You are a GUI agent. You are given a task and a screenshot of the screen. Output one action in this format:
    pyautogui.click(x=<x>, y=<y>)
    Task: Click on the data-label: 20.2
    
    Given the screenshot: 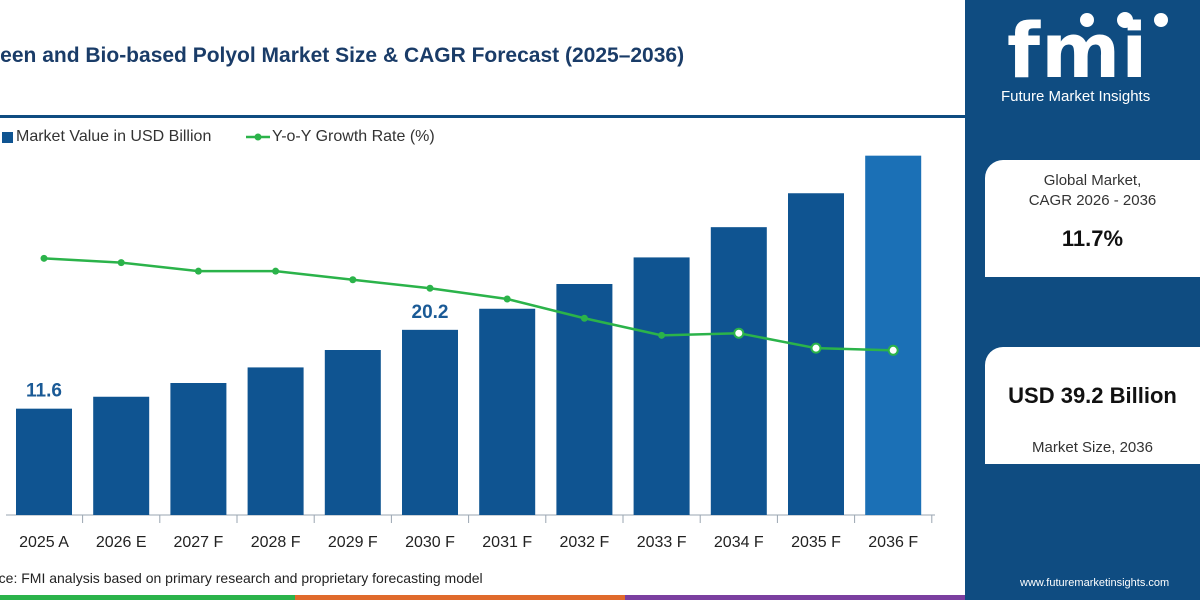 What is the action you would take?
    pyautogui.click(x=430, y=312)
    